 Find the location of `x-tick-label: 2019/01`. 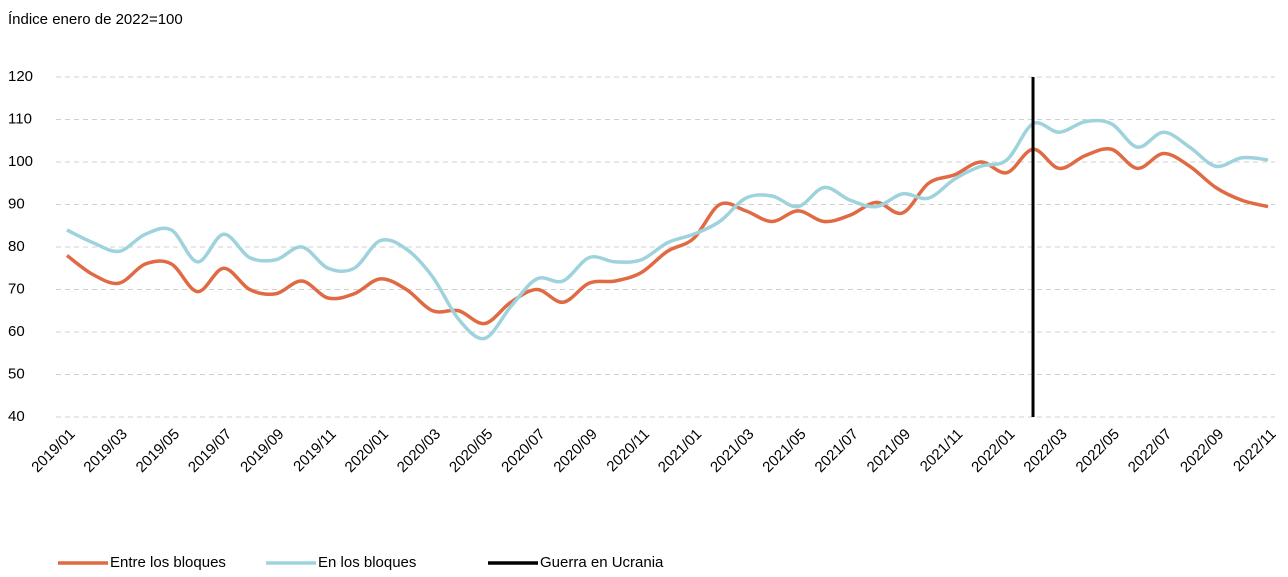

x-tick-label: 2019/01 is located at coordinates (53, 451).